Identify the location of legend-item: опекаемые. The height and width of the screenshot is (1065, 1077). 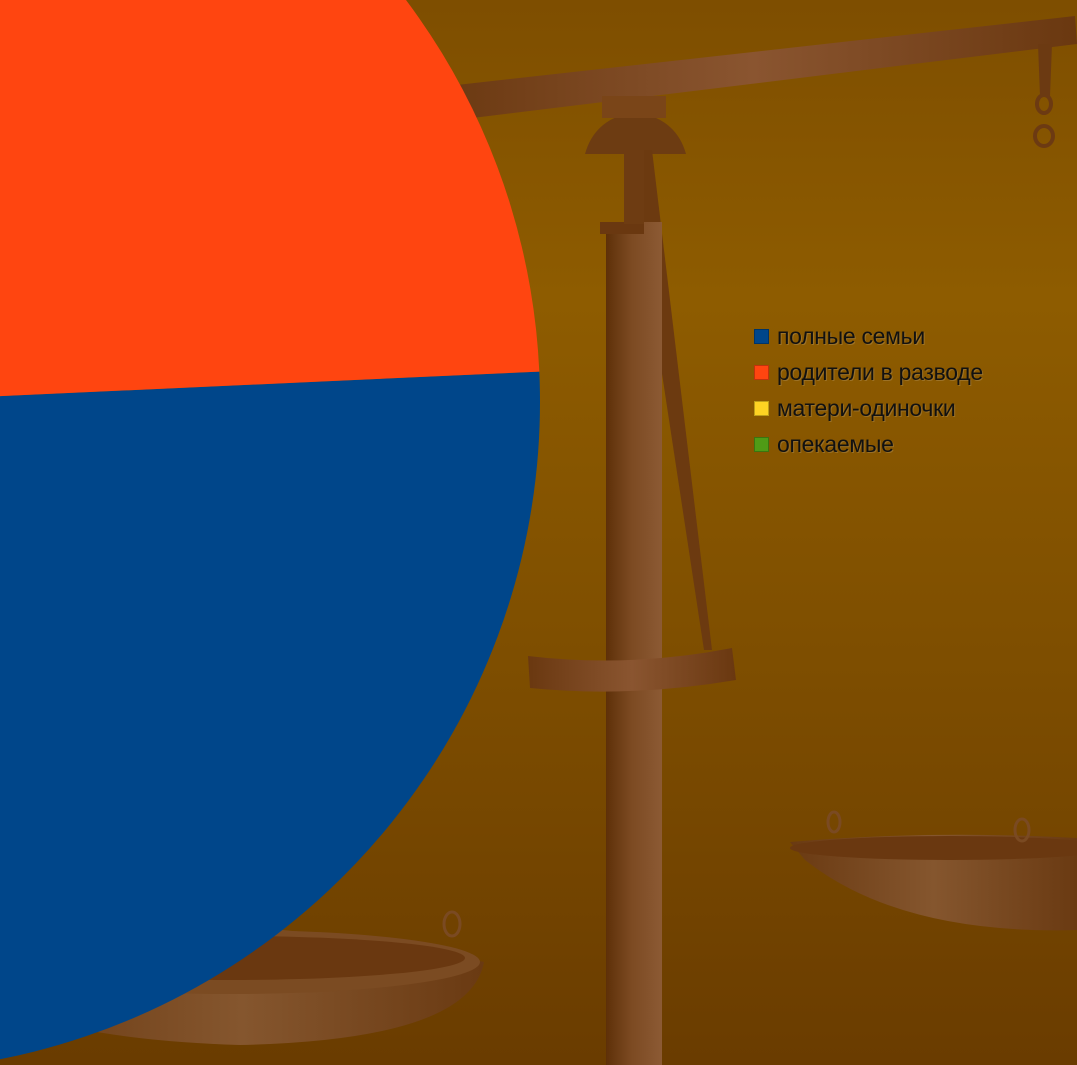
(868, 444).